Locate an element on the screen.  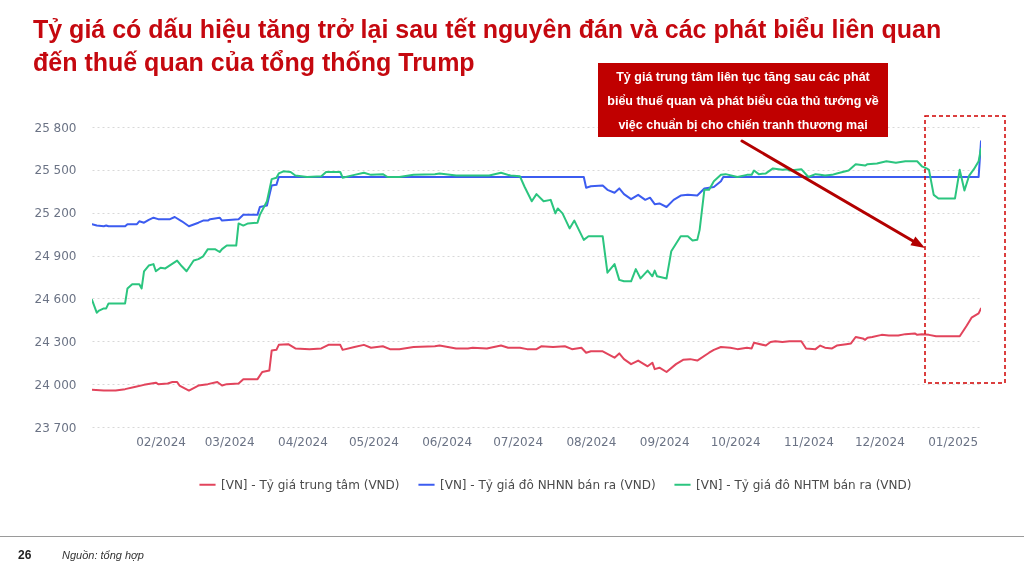
y-tick-label: 24 900 is located at coordinates (55, 256).